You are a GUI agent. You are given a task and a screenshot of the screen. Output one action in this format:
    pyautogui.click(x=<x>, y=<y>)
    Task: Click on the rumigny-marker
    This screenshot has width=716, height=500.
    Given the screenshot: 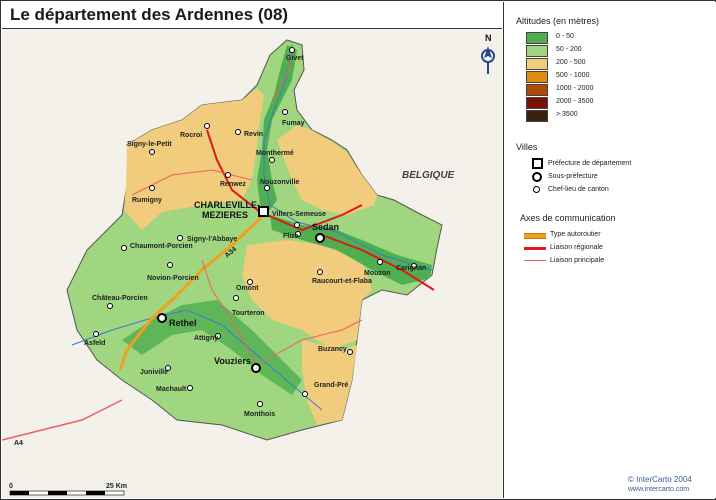 What is the action you would take?
    pyautogui.click(x=152, y=188)
    